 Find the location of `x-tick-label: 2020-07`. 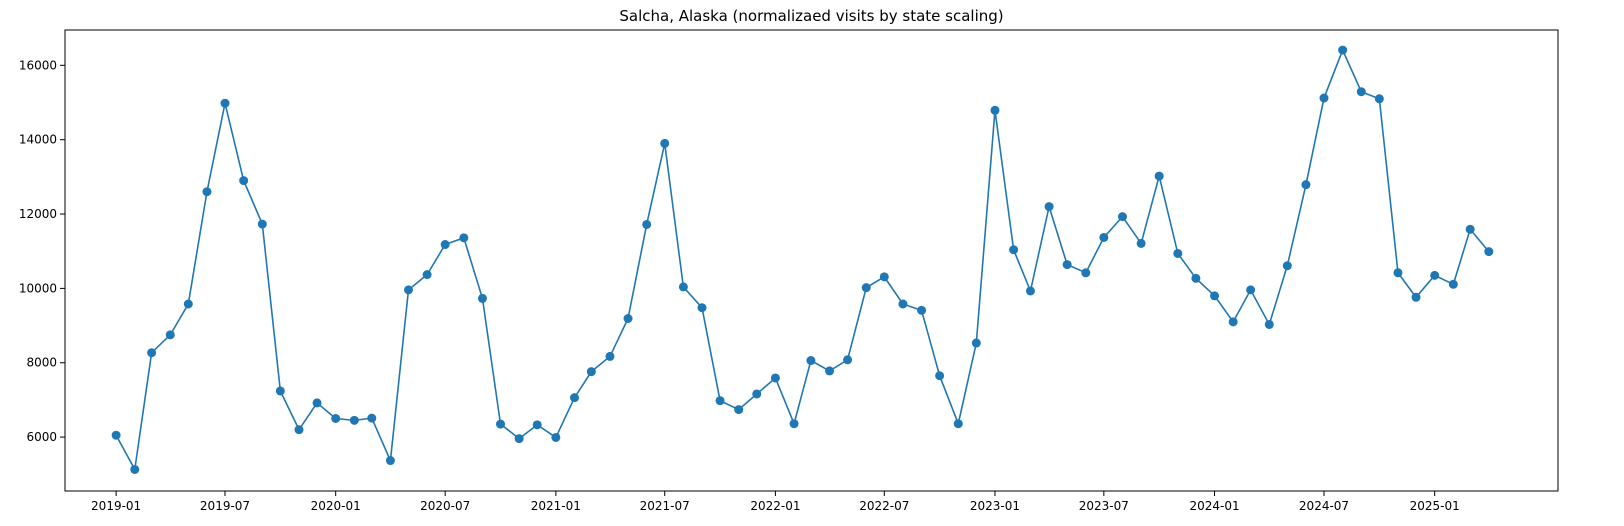

x-tick-label: 2020-07 is located at coordinates (445, 506).